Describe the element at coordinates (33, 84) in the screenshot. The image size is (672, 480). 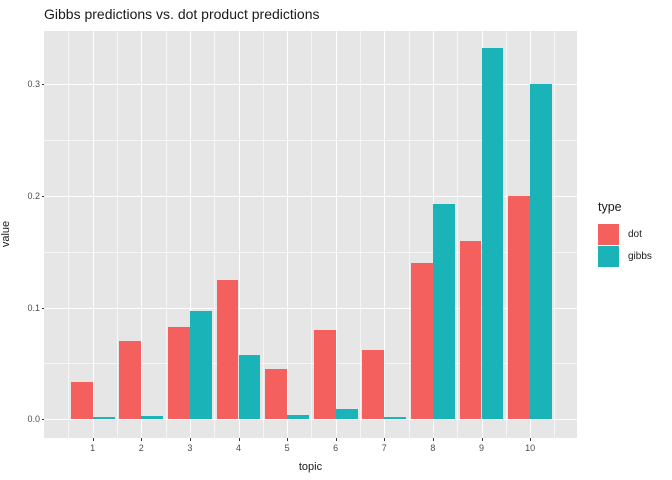
I see `y-tick-label: 0.3` at that location.